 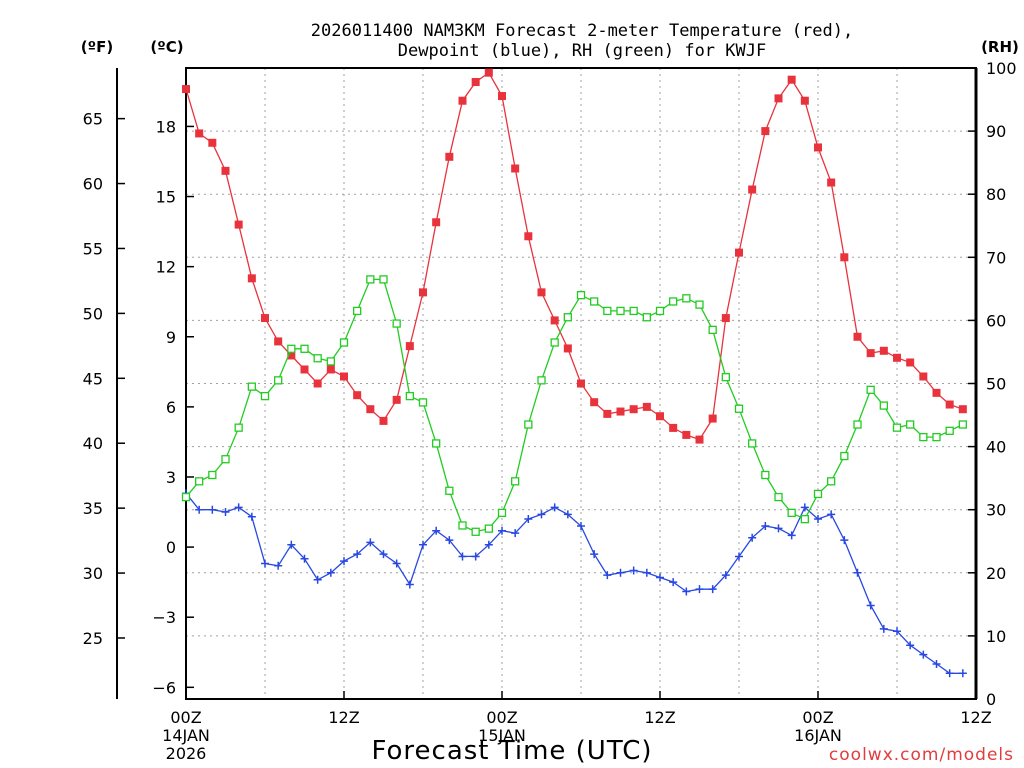 What do you see at coordinates (171, 407) in the screenshot?
I see `celsius-tick-label: 6` at bounding box center [171, 407].